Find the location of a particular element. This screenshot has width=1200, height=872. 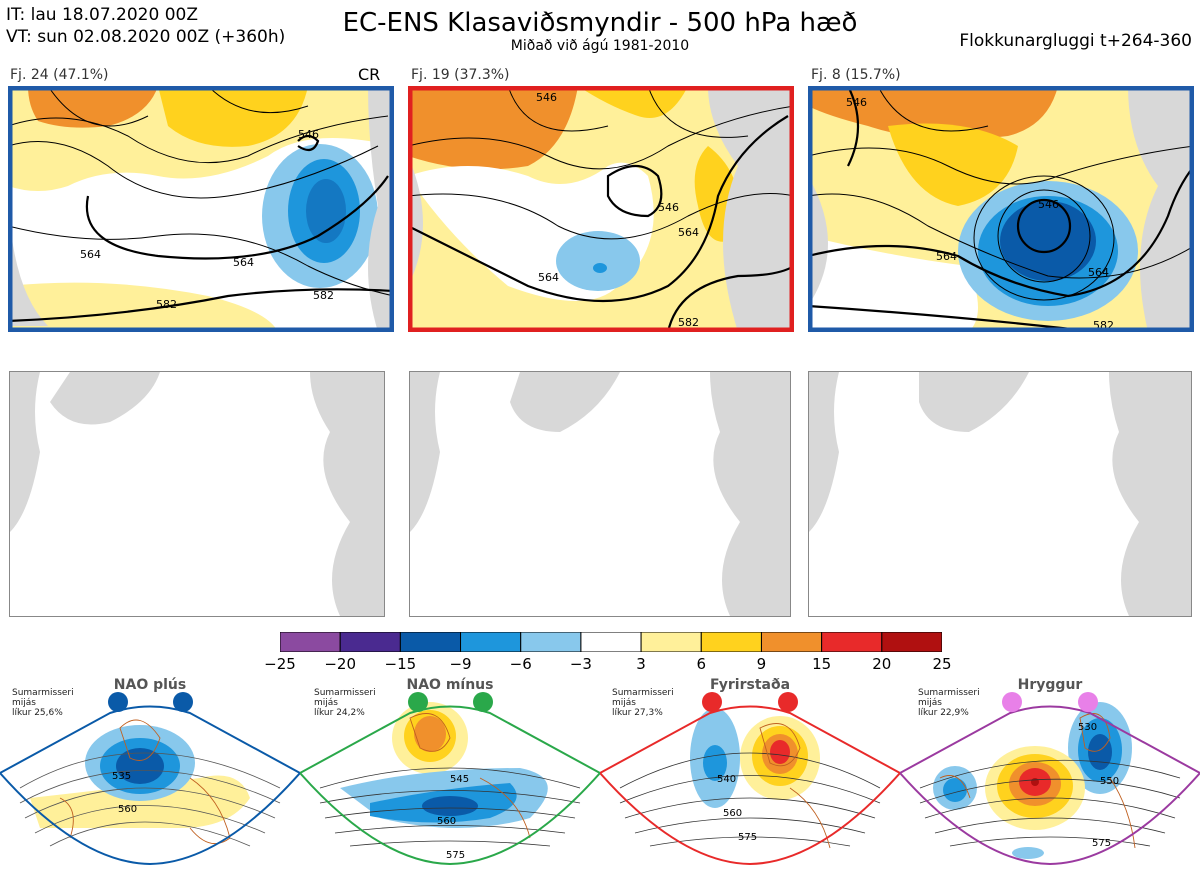

colorbar-tick-label: 3 is located at coordinates (641, 664).